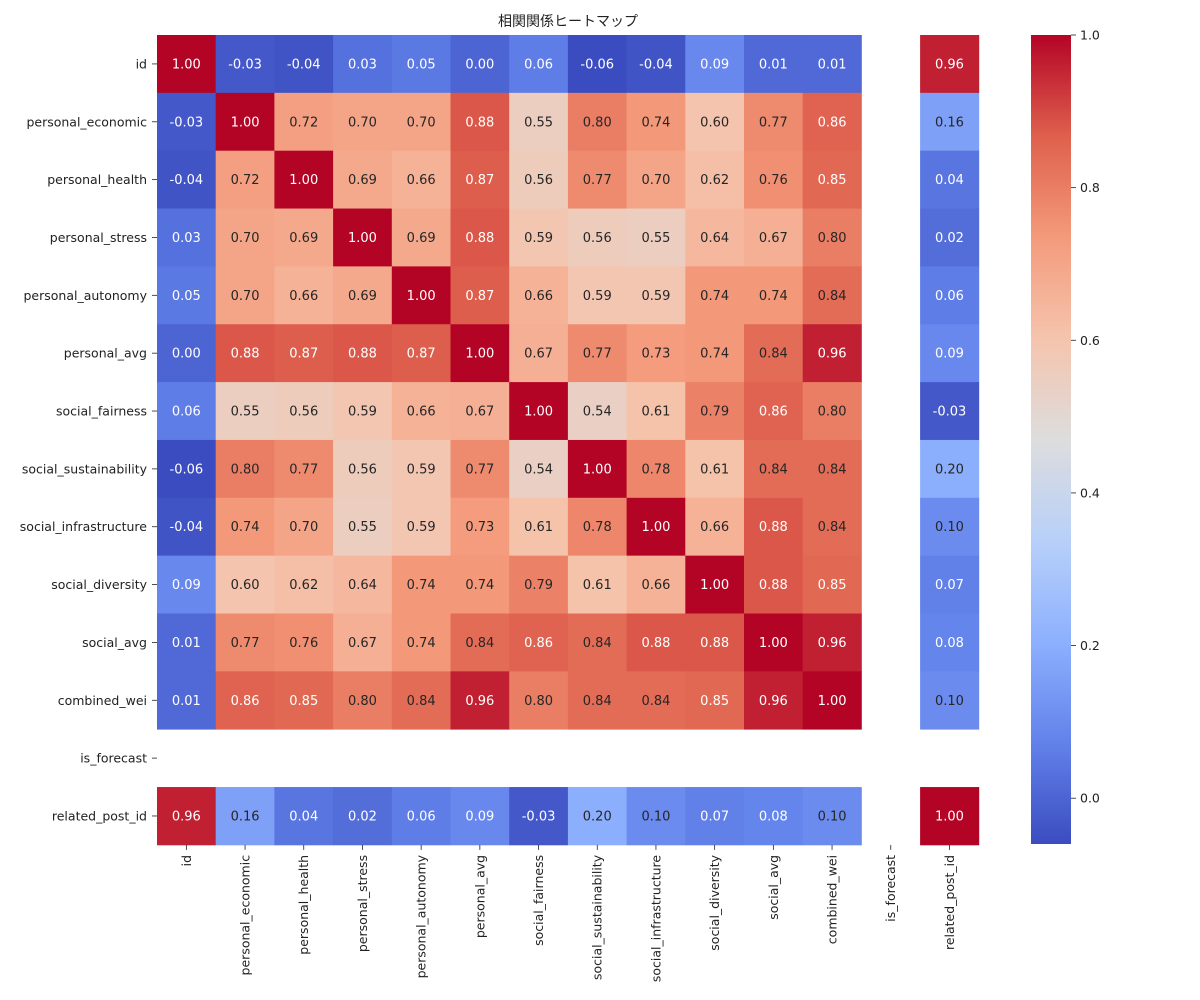 Image resolution: width=1200 pixels, height=1000 pixels. I want to click on cell-value-label: 0.78, so click(655, 469).